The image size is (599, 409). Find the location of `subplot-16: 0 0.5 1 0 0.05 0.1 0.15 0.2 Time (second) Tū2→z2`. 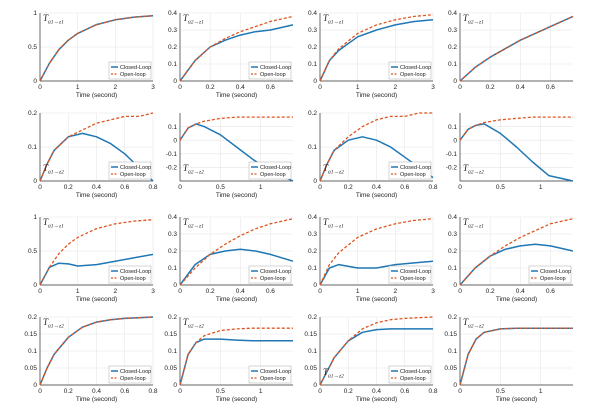

subplot-16: 0 0.5 1 0 0.05 0.1 0.15 0.2 Time (second) Tū2→z2 is located at coordinates (508, 358).